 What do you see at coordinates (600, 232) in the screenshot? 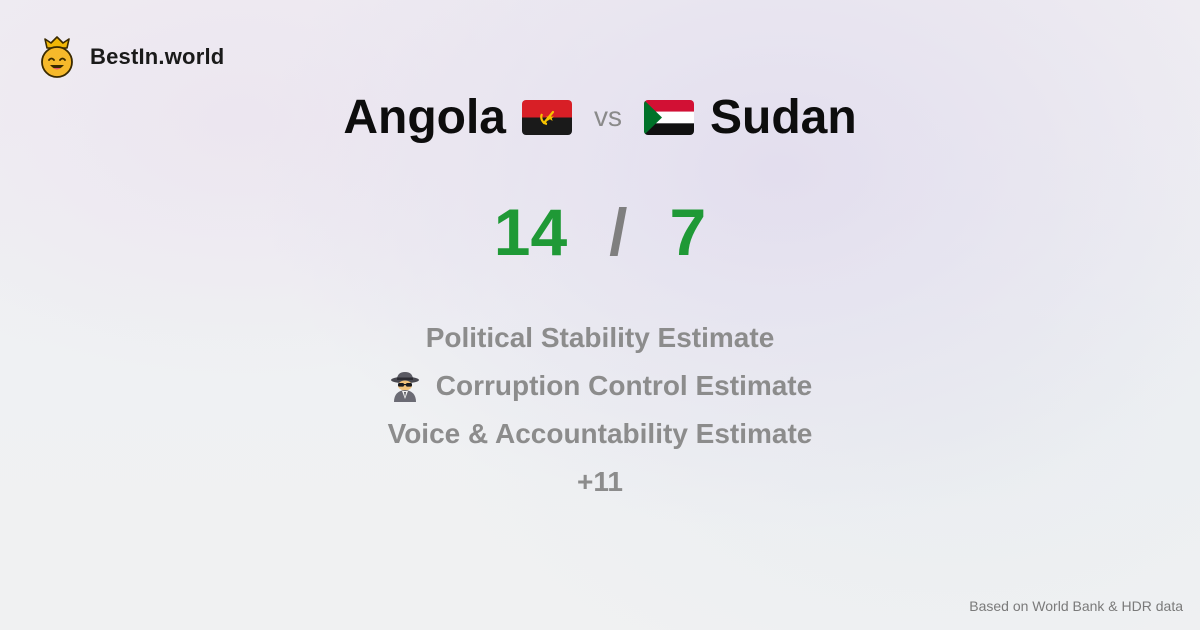
I see `score: 14 / 7` at bounding box center [600, 232].